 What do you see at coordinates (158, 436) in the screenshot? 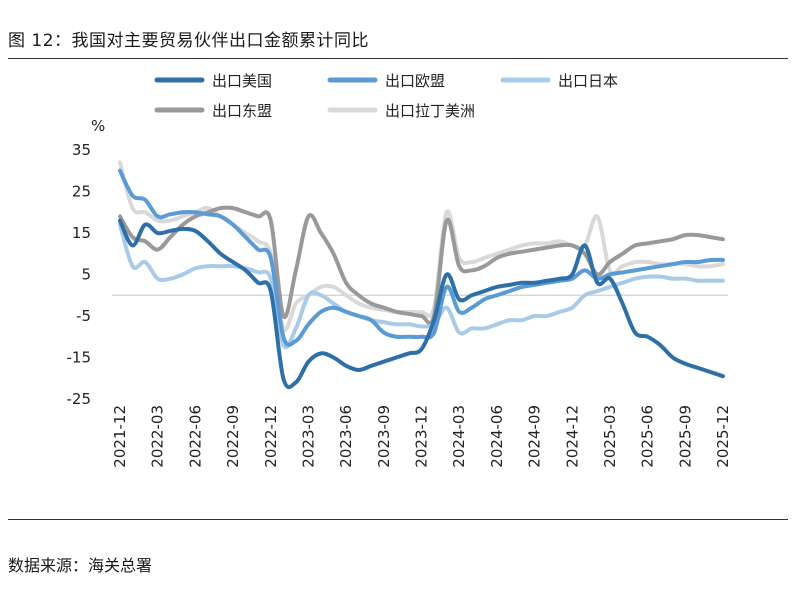
I see `x-tick-label: 2022-03` at bounding box center [158, 436].